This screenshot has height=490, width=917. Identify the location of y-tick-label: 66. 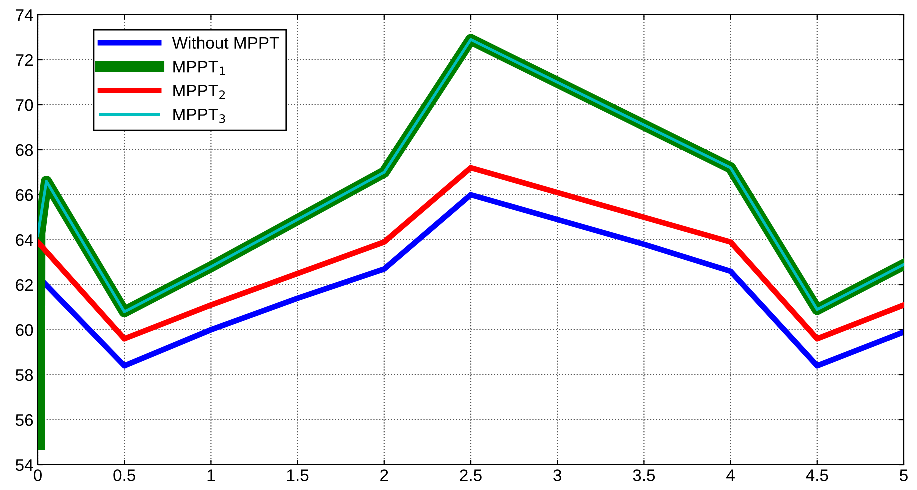
(25, 195).